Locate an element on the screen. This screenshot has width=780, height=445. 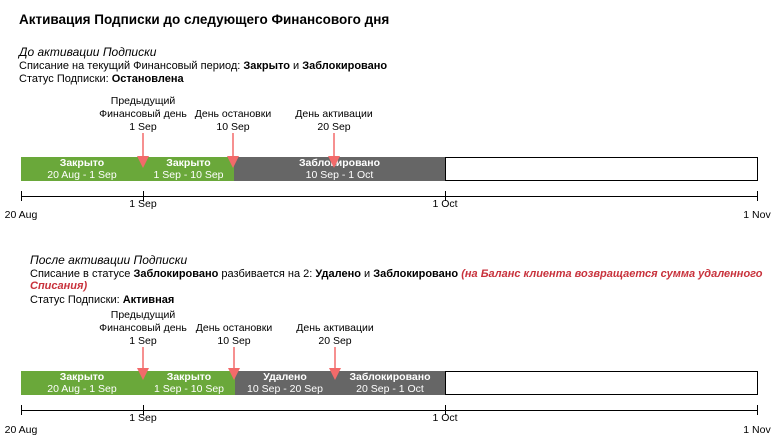
after-tick-nov1 is located at coordinates (757, 410).